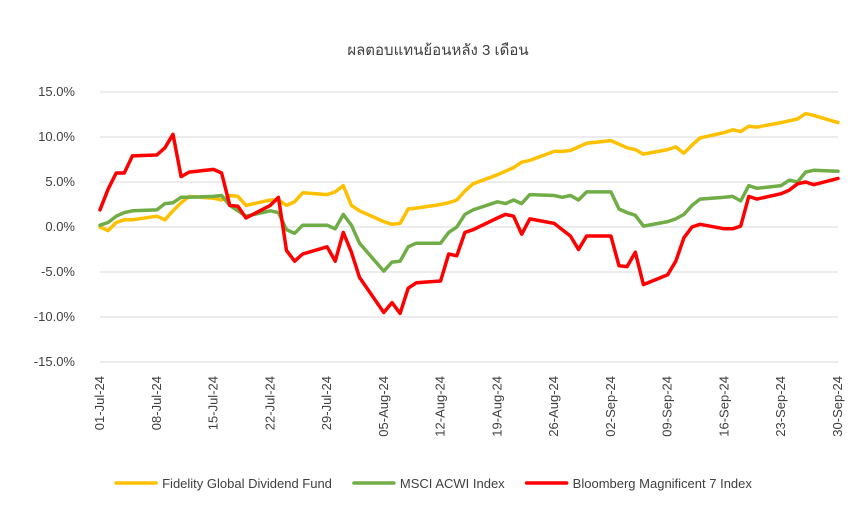  What do you see at coordinates (723, 406) in the screenshot?
I see `x-tick-label: 16-Sep-24` at bounding box center [723, 406].